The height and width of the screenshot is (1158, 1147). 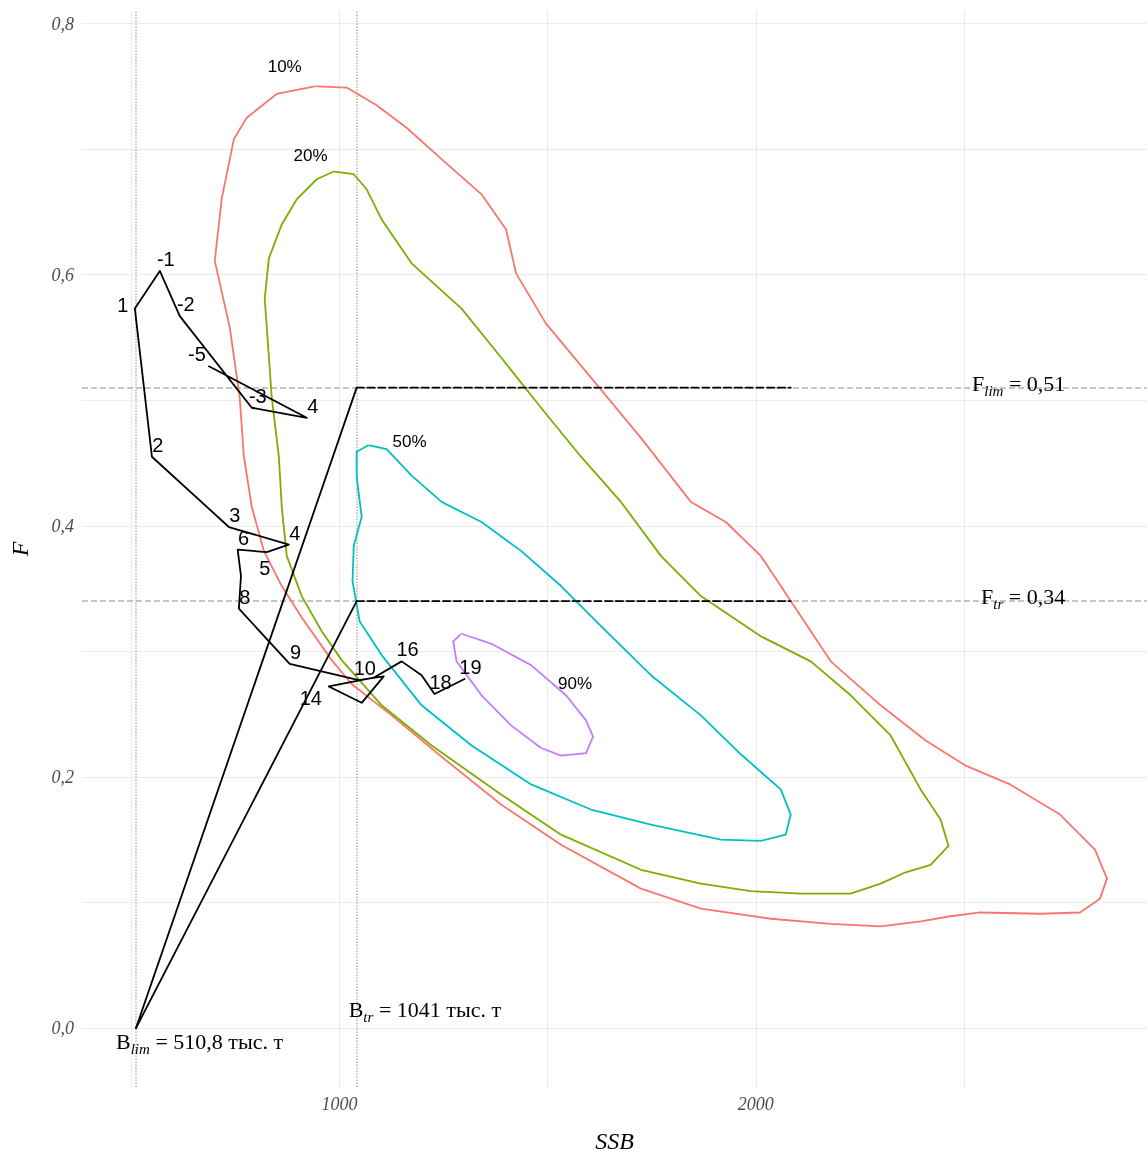 I want to click on annotation: 10, so click(x=364, y=668).